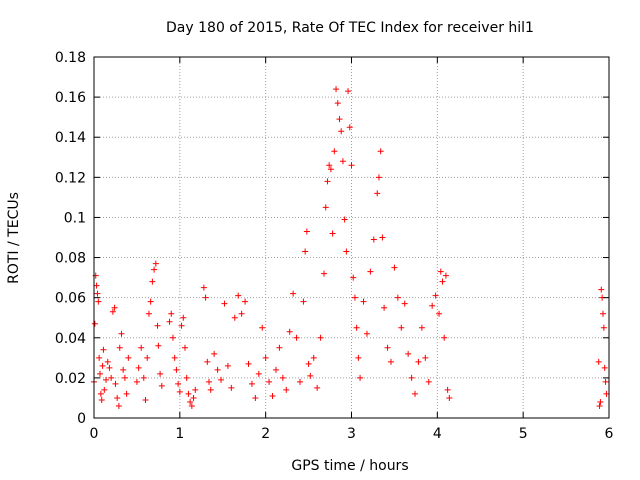 The height and width of the screenshot is (480, 640). I want to click on x-tick-label: 6, so click(609, 434).